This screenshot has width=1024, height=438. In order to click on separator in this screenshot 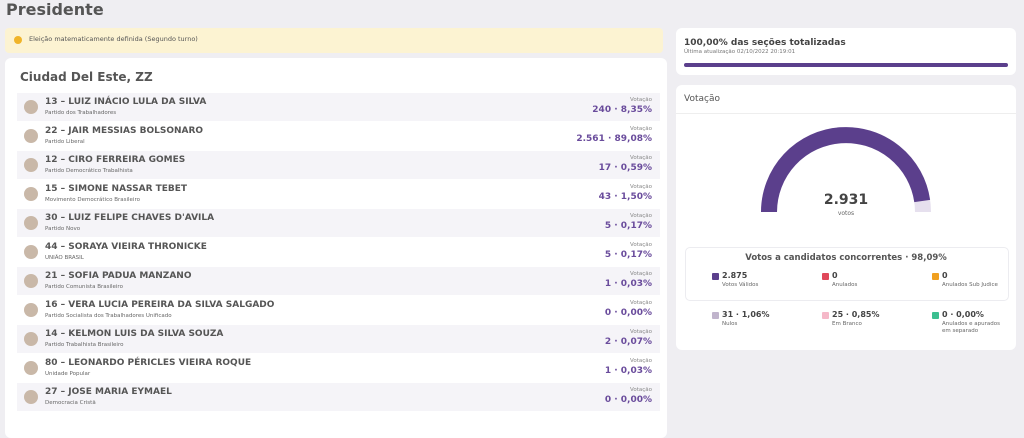, I will do `click(846, 113)`.